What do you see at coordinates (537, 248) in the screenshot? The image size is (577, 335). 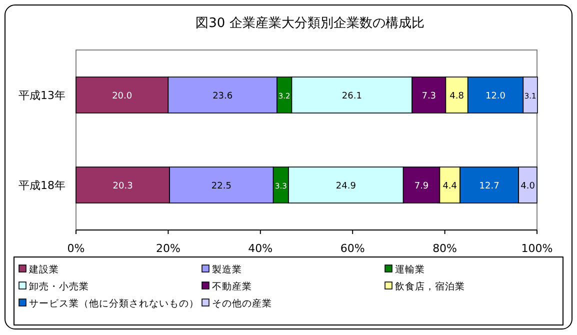 I see `x-tick-label: 100%` at bounding box center [537, 248].